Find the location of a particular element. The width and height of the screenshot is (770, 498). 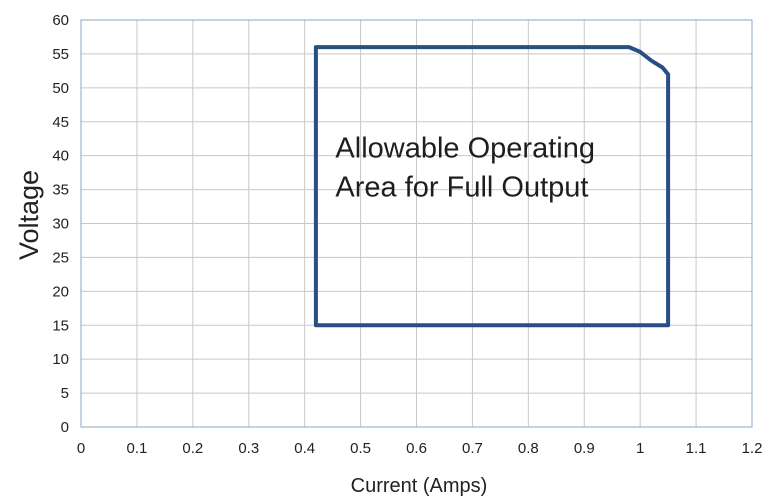

y-tick-label: 25 is located at coordinates (60, 257).